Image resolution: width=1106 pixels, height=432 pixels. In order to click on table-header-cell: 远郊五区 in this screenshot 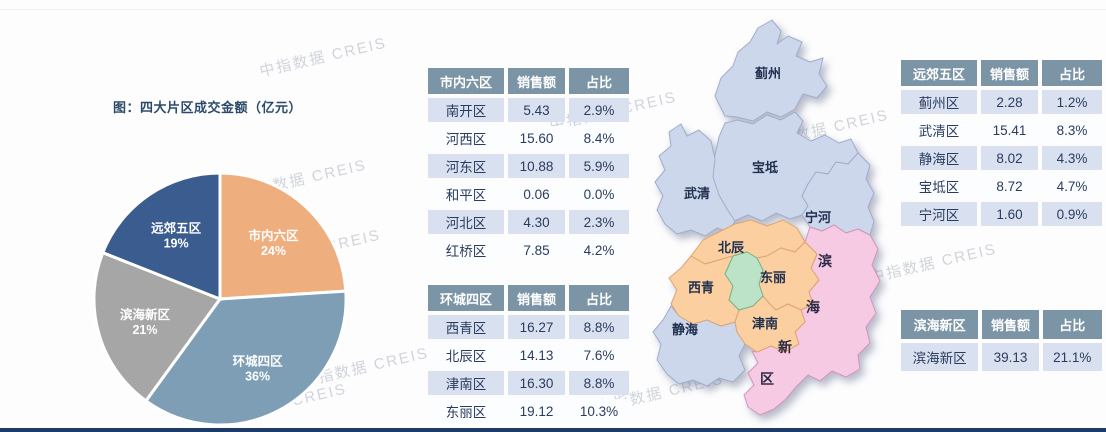, I will do `click(939, 73)`.